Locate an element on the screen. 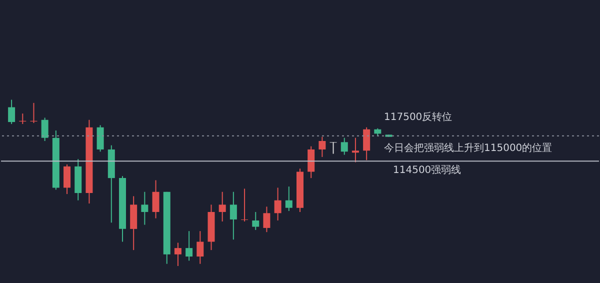  ref-line-label: 114500强弱线 is located at coordinates (427, 170).